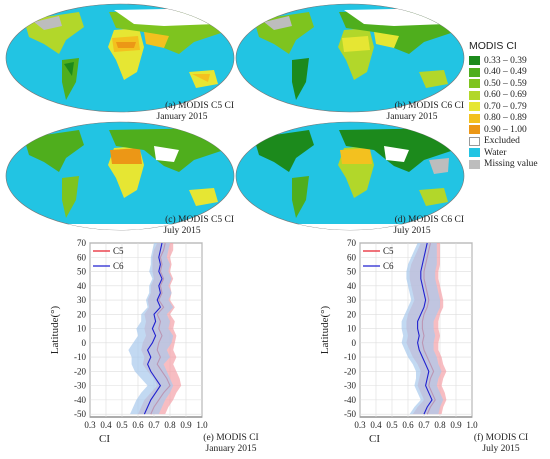  Describe the element at coordinates (412, 117) in the screenshot. I see `map-b-caption-line2: January 2015` at that location.